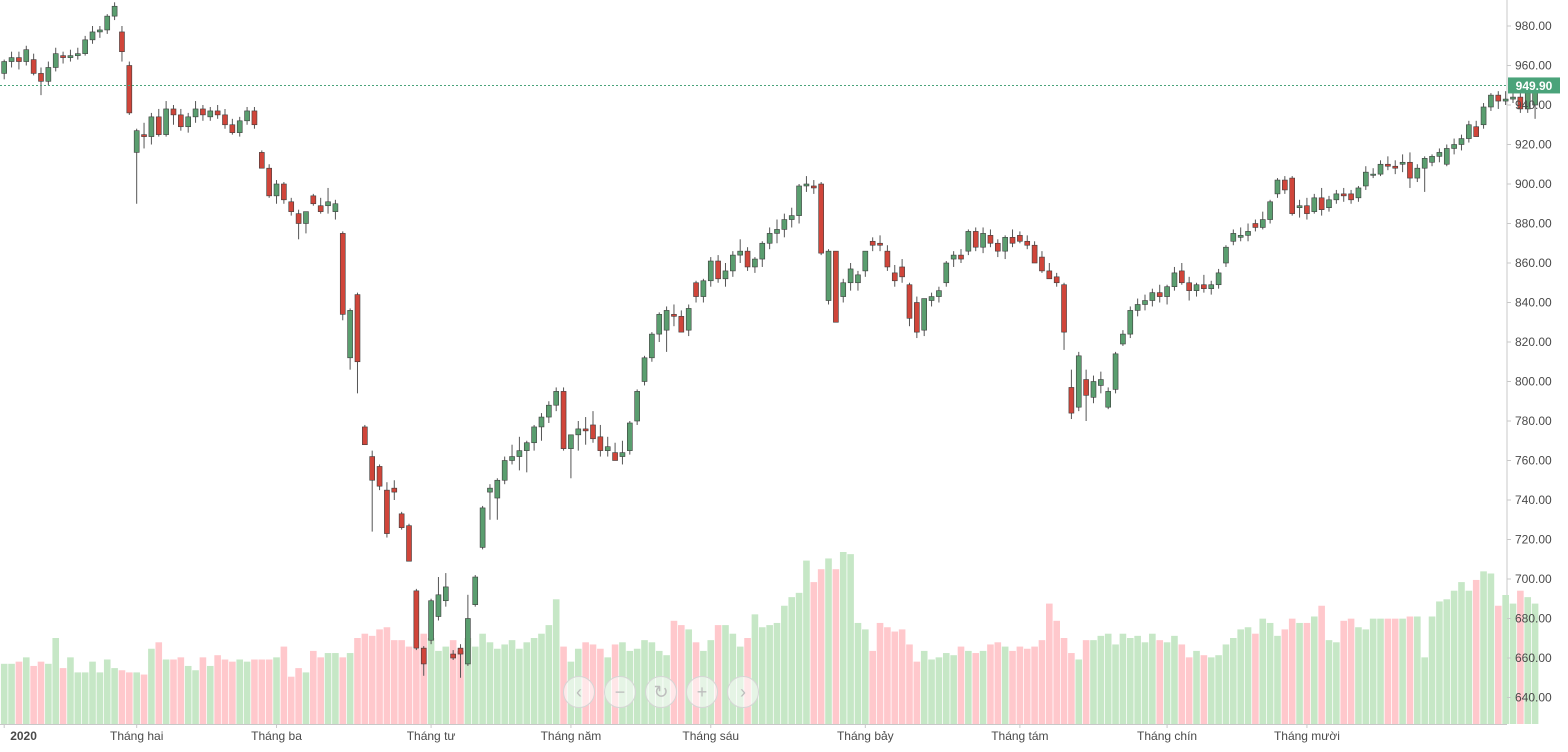 This screenshot has height=752, width=1568. What do you see at coordinates (1533, 224) in the screenshot?
I see `y-tick-label: 880.00` at bounding box center [1533, 224].